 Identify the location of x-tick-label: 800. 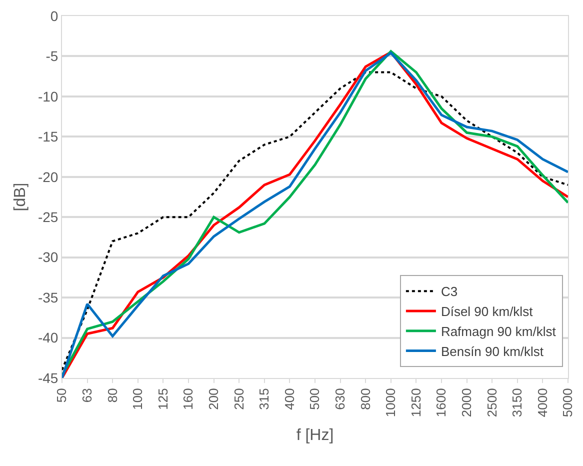
(365, 399).